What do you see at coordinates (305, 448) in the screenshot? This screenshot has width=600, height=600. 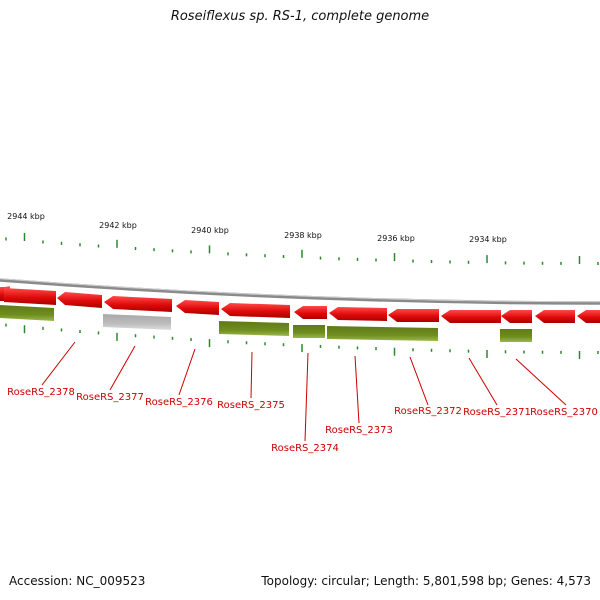 I see `gene-label-2374: RoseRS_2374` at bounding box center [305, 448].